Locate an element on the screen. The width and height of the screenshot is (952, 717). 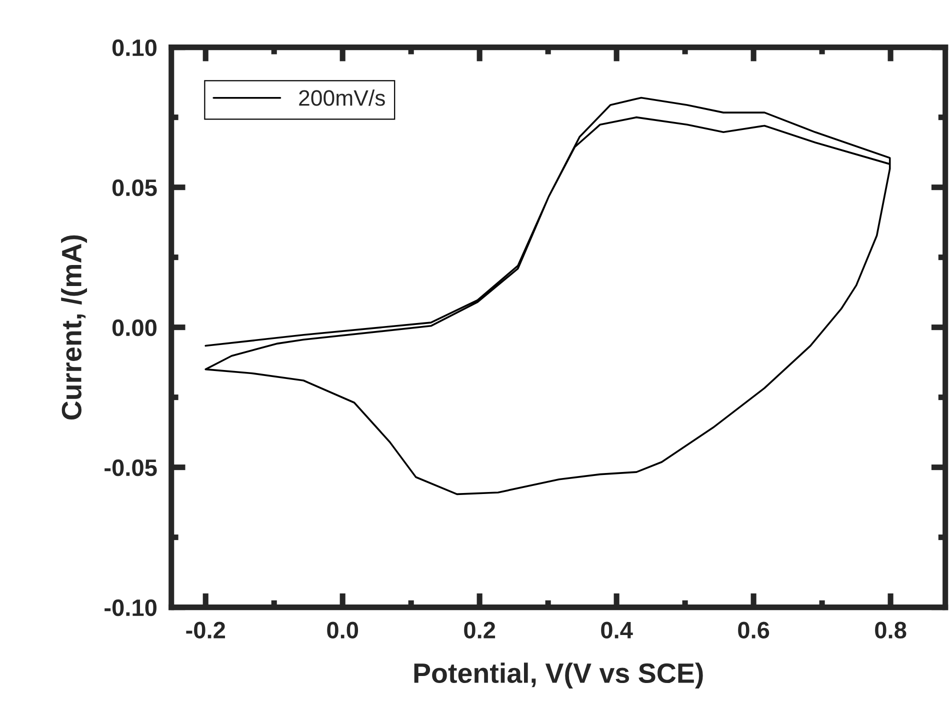
x-axis-title: Potential, V(V vs SCE) is located at coordinates (558, 675).